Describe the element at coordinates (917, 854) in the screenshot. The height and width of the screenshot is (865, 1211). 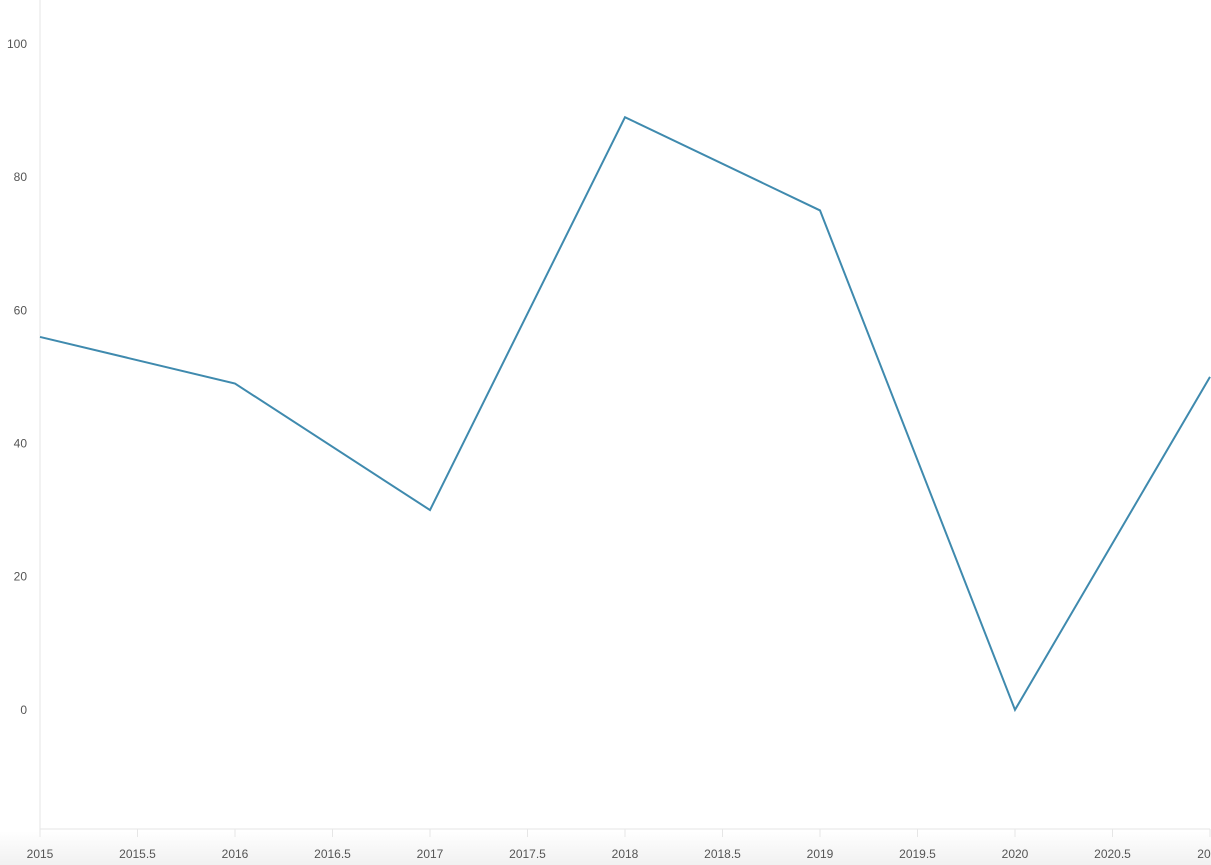
I see `x-tick-label: 2019.5` at that location.